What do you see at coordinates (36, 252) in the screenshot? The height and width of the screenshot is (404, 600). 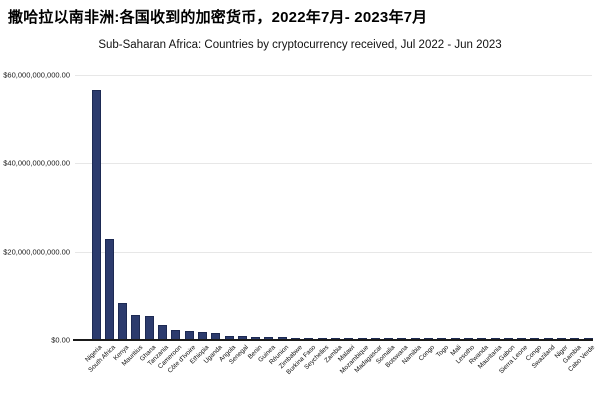 I see `y-tick-label: $20,000,000,000.00` at bounding box center [36, 252].